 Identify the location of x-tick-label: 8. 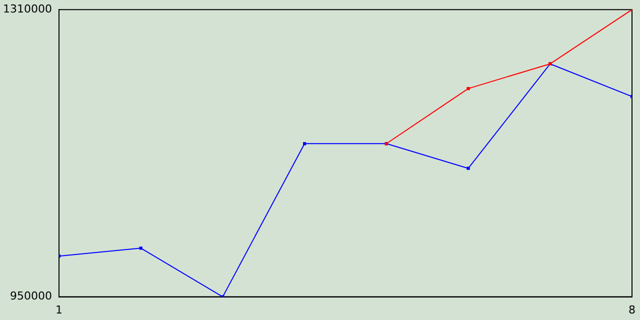
(632, 309).